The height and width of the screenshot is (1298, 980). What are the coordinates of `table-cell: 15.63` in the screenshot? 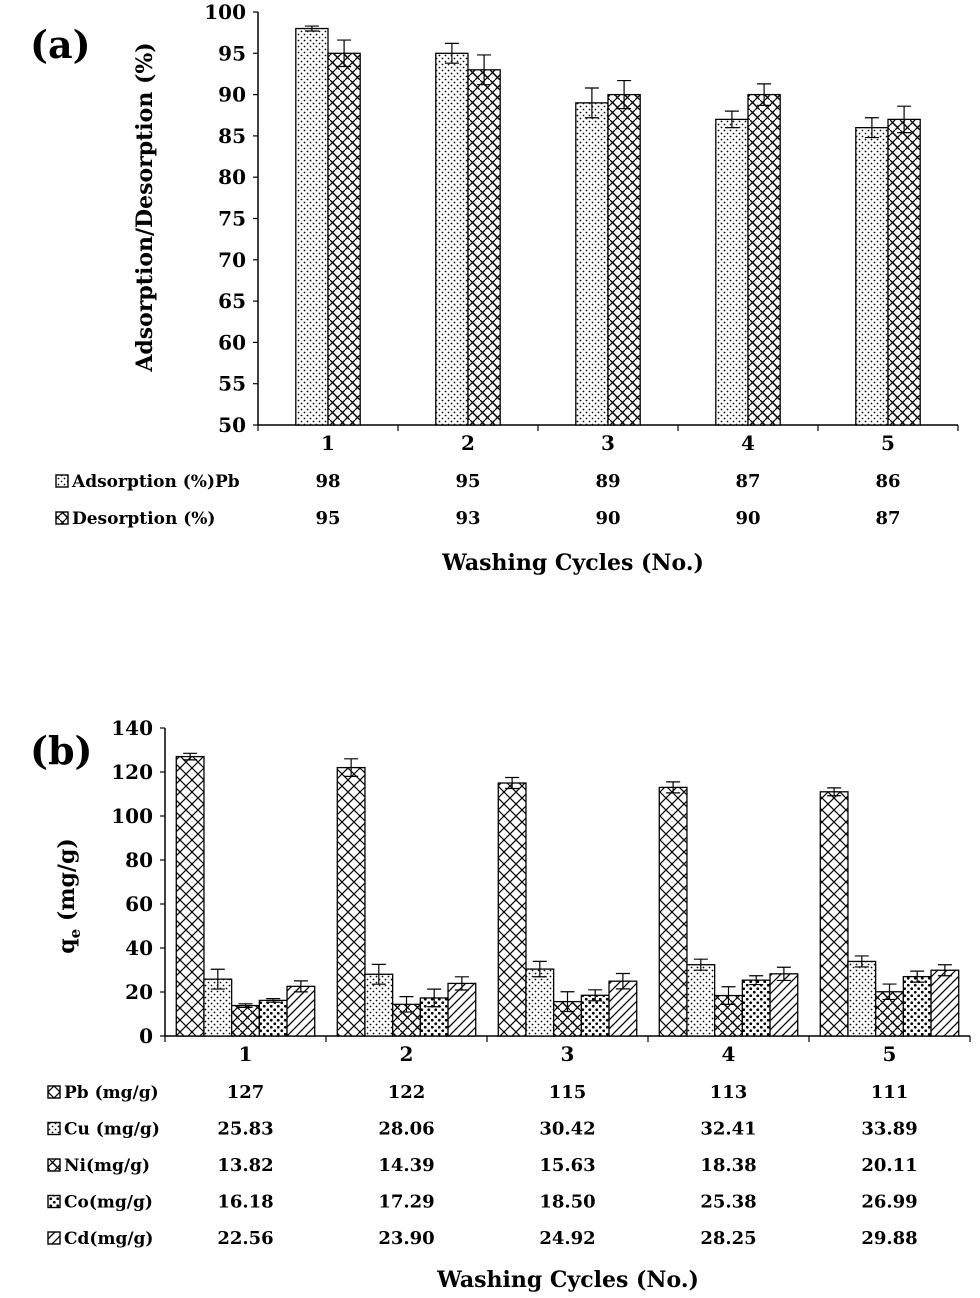 It's located at (567, 1165).